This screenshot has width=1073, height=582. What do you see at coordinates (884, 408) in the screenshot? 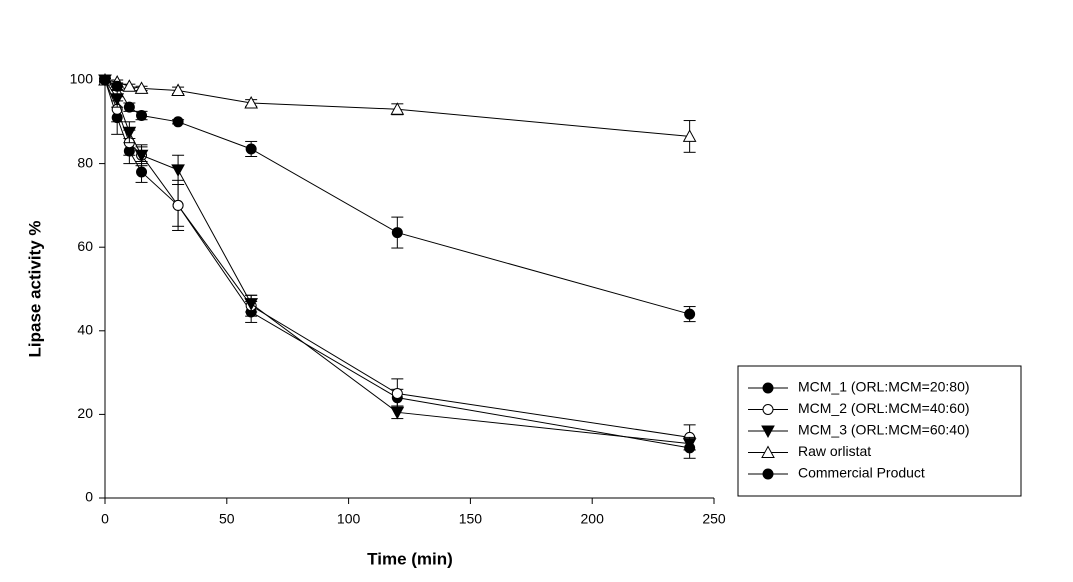
I see `legend-label: MCM_2 (ORL:MCM=40:60)` at bounding box center [884, 408].